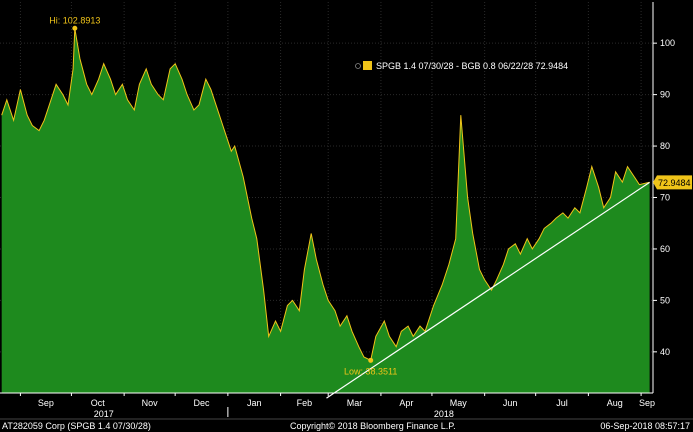 Image resolution: width=693 pixels, height=432 pixels. What do you see at coordinates (665, 352) in the screenshot?
I see `y-tick-label: 40` at bounding box center [665, 352].